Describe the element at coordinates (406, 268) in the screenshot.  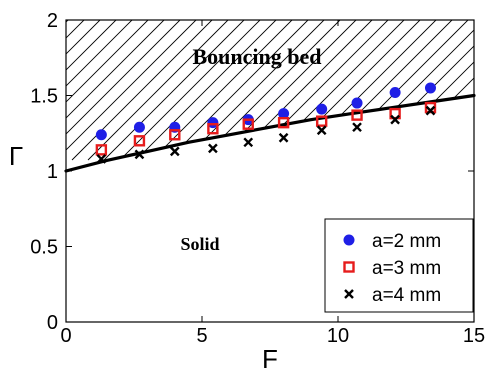
I see `legend-label: a=3 mm` at that location.